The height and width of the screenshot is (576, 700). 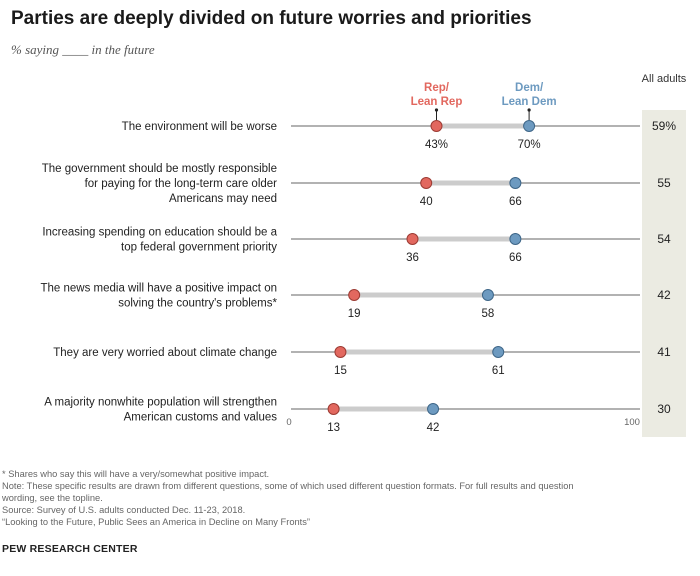 I want to click on all-adults-value: 55, so click(x=664, y=183).